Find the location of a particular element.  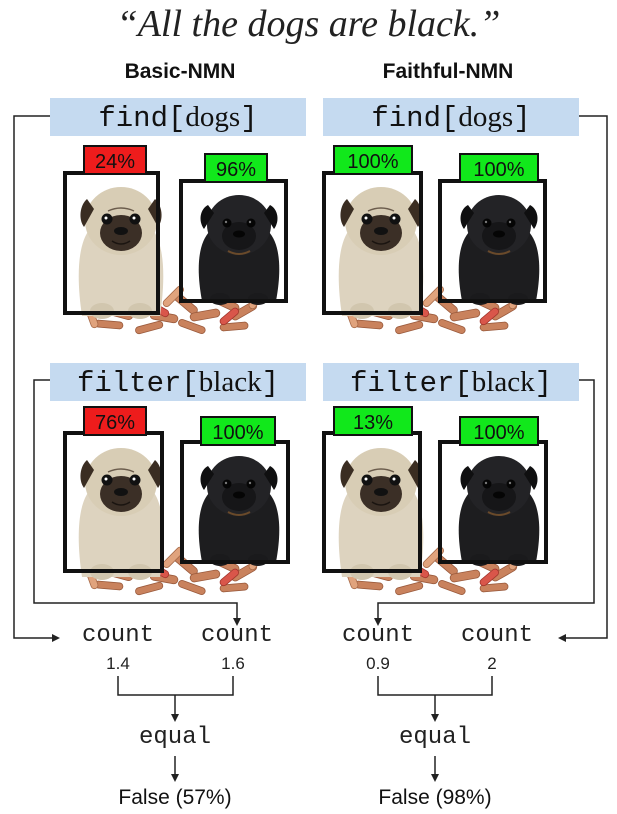

faithful-find-score-fawn: 100% is located at coordinates (373, 160).